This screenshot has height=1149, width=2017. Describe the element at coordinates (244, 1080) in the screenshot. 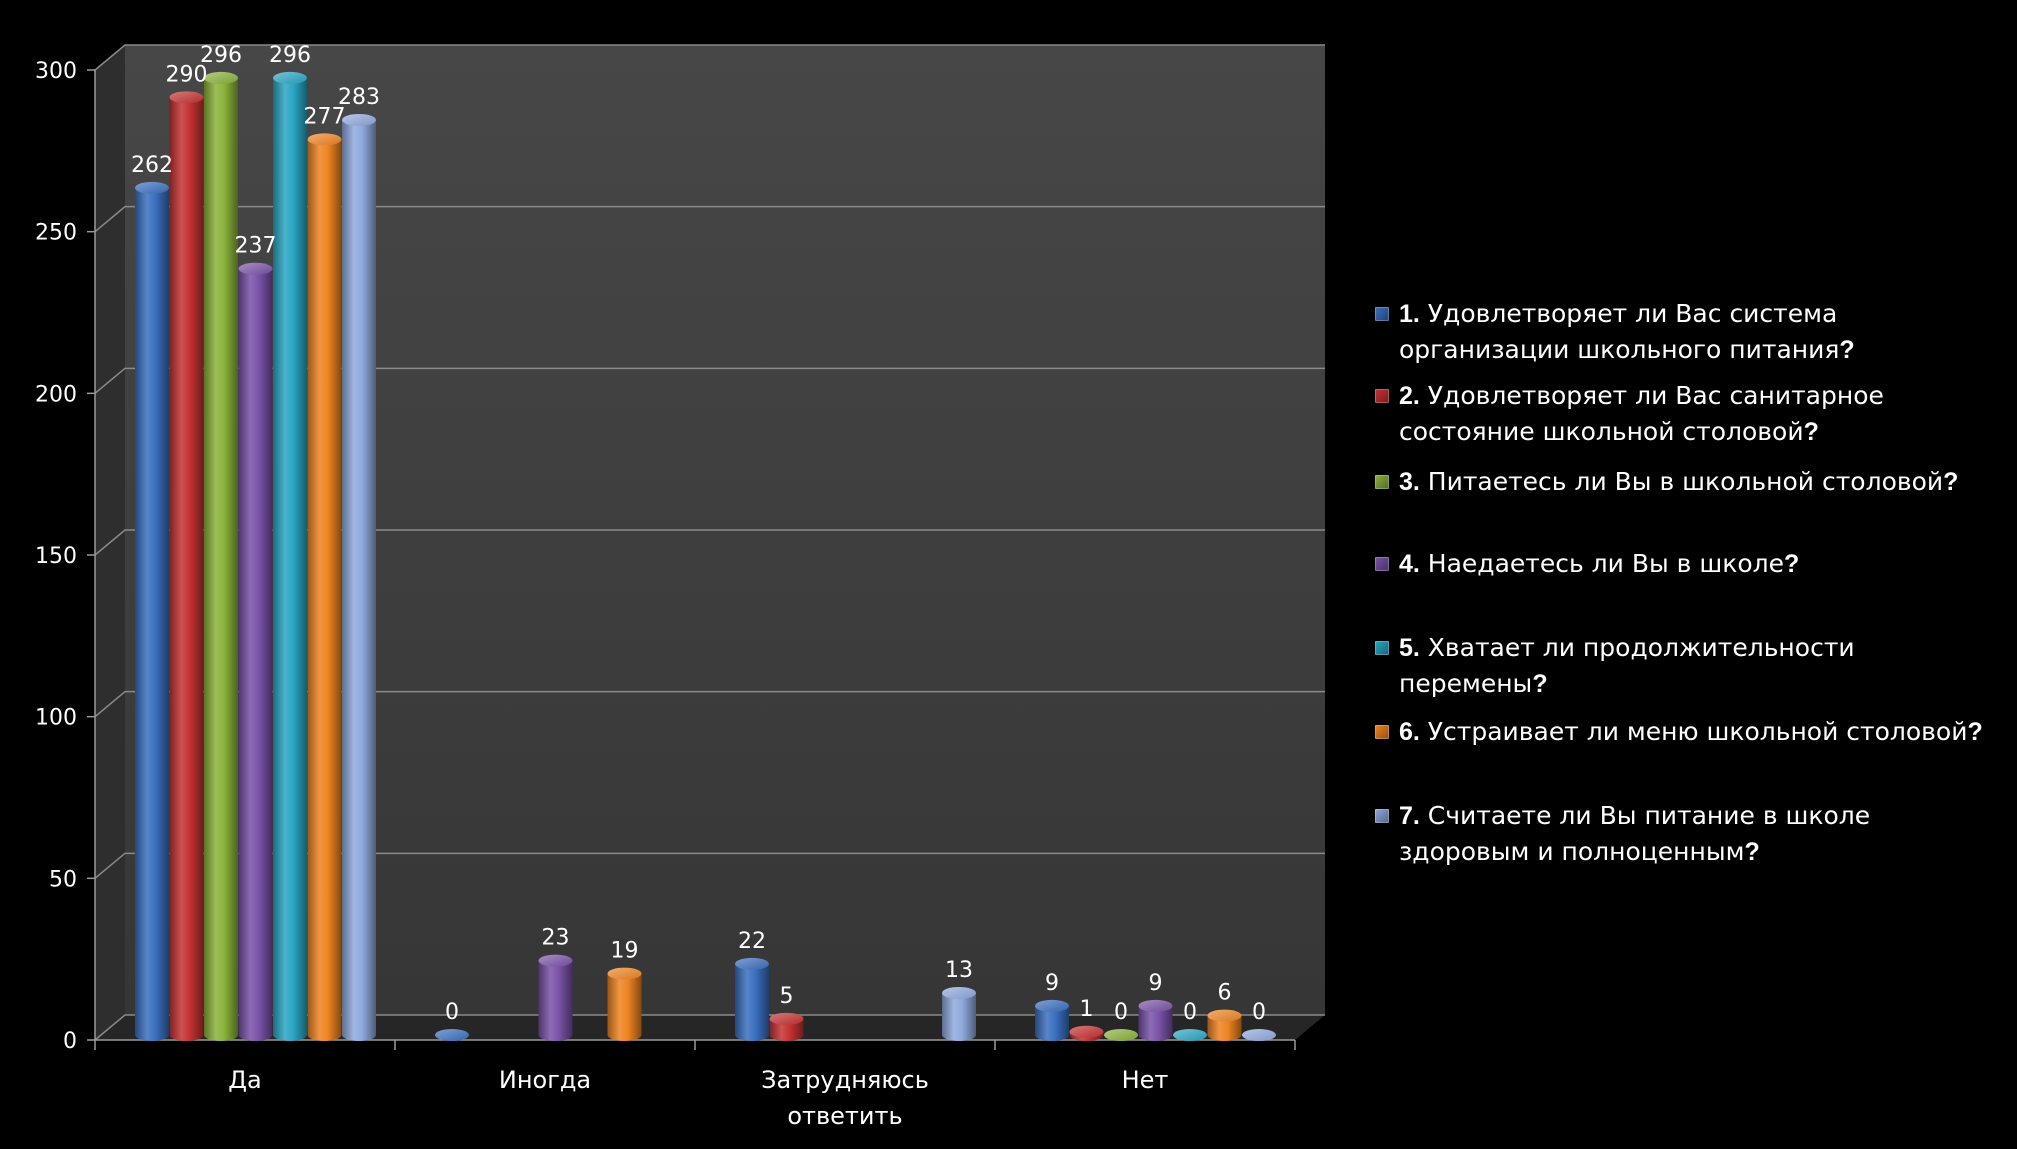

I see `x-tick-label: Да` at that location.